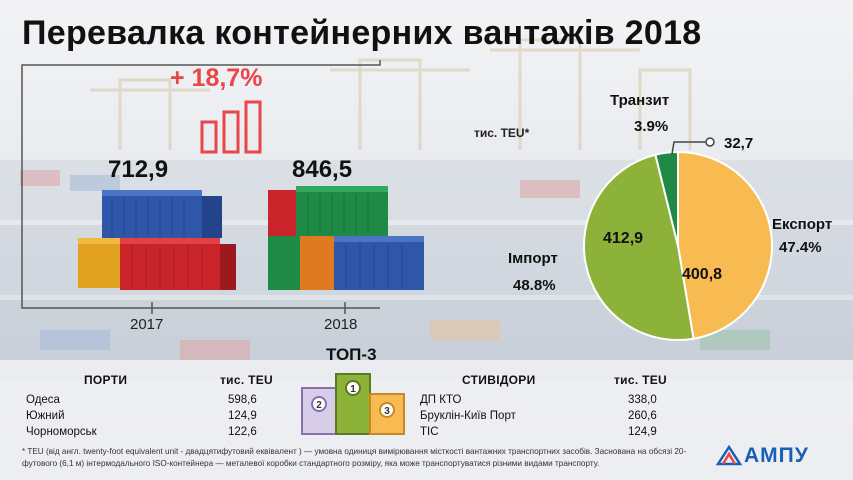  Describe the element at coordinates (147, 324) in the screenshot. I see `year-label-2017: 2017` at that location.